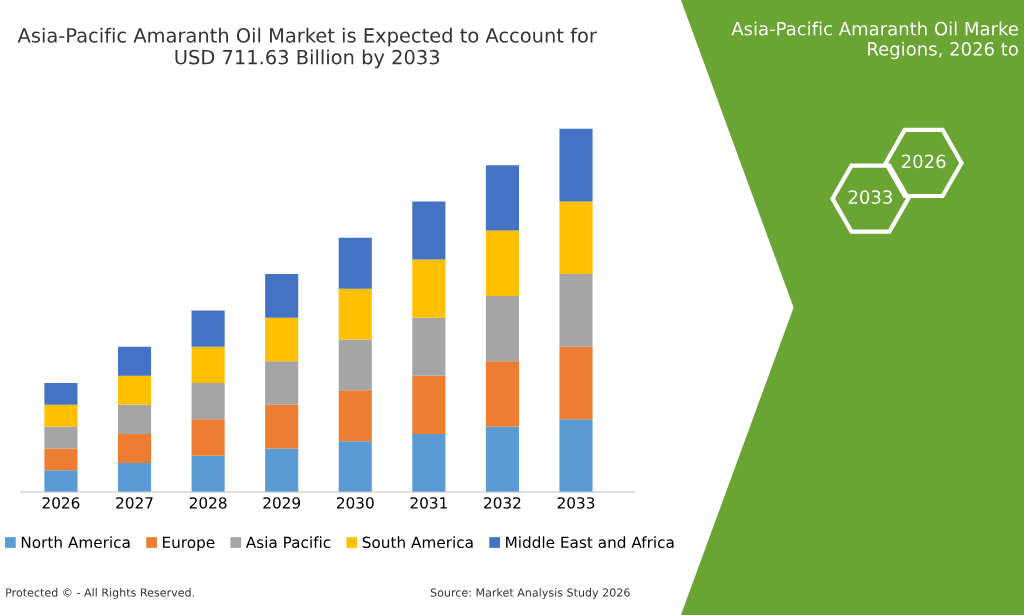 The width and height of the screenshot is (1024, 615). Describe the element at coordinates (100, 593) in the screenshot. I see `text: Protected © - All Rights Reserved.` at that location.